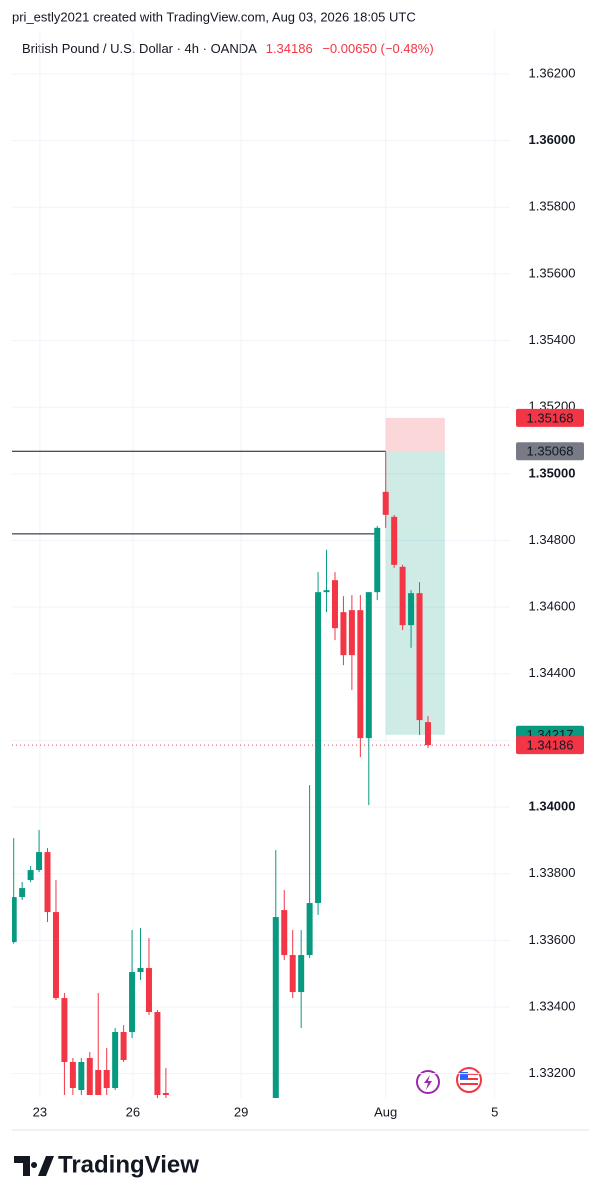  What do you see at coordinates (552, 206) in the screenshot?
I see `y-tick-label: 1.35800` at bounding box center [552, 206].